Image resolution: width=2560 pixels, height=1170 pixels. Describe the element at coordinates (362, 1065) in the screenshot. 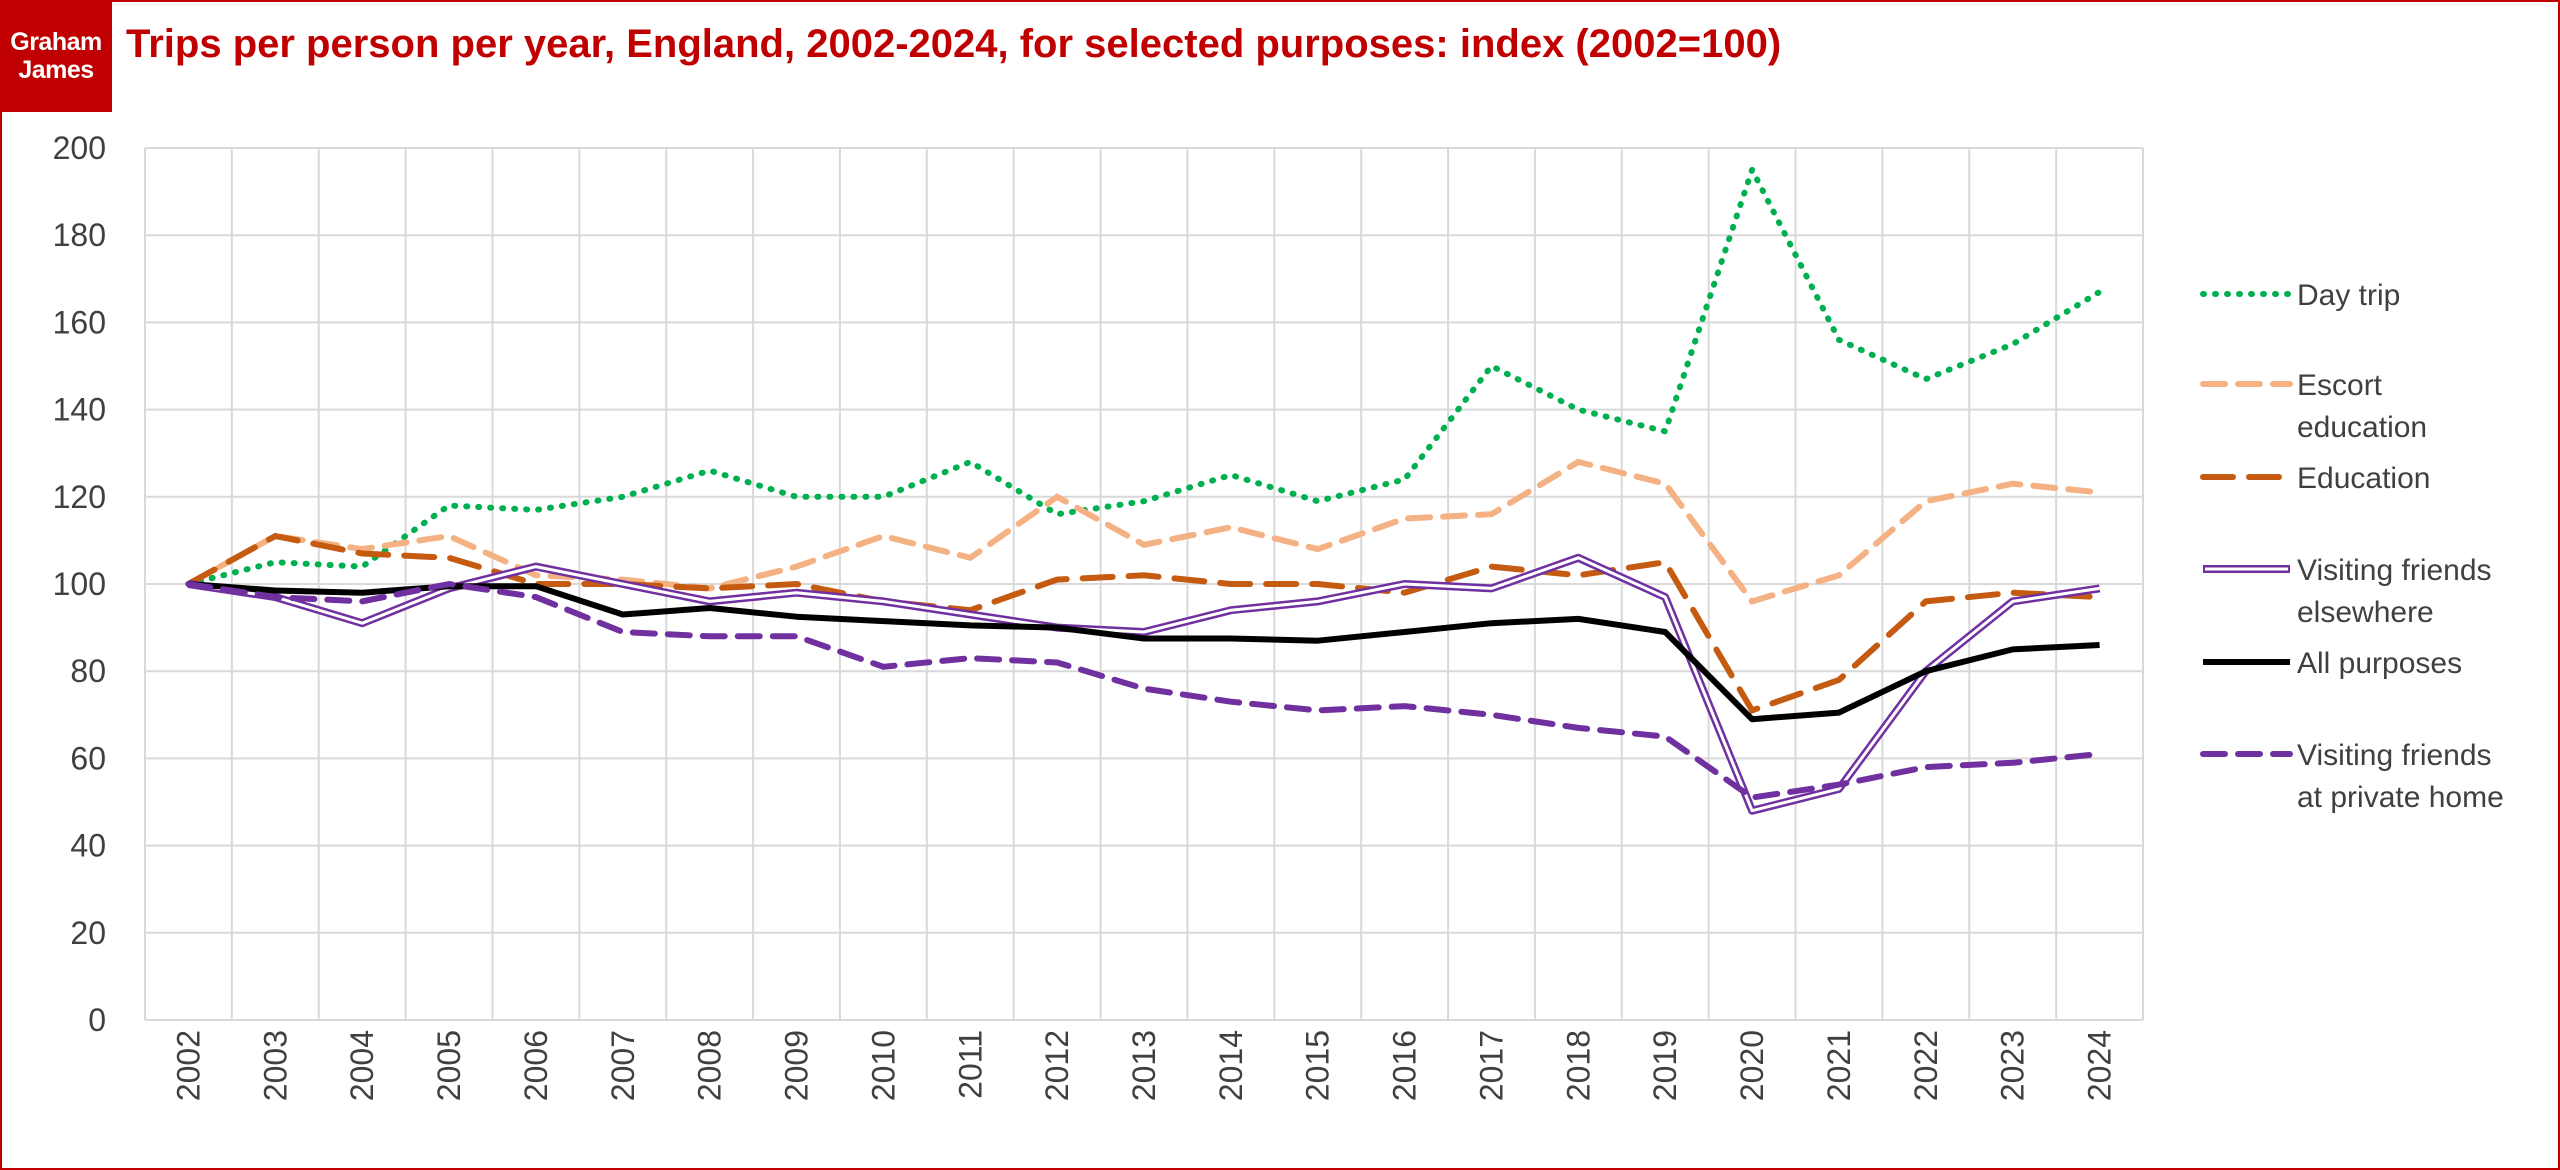

I see `x-tick-label: 2004` at that location.